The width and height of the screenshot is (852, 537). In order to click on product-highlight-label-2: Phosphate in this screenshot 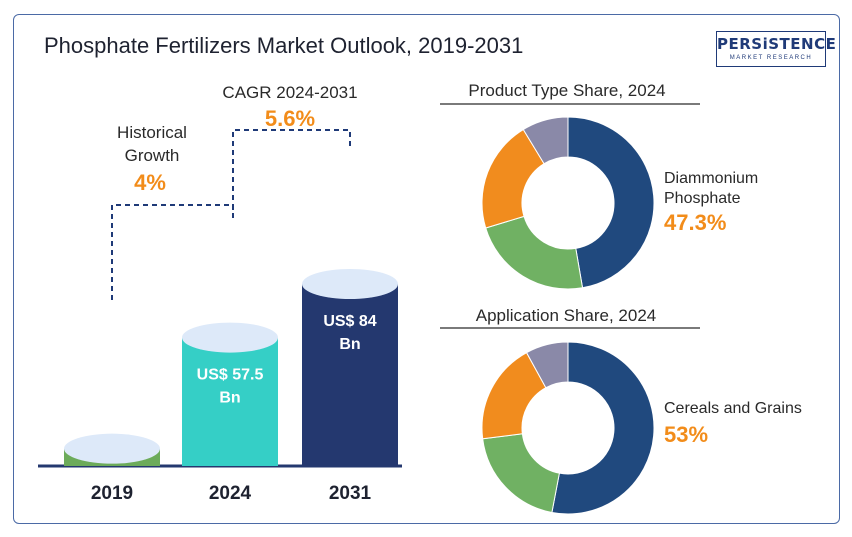, I will do `click(702, 198)`.